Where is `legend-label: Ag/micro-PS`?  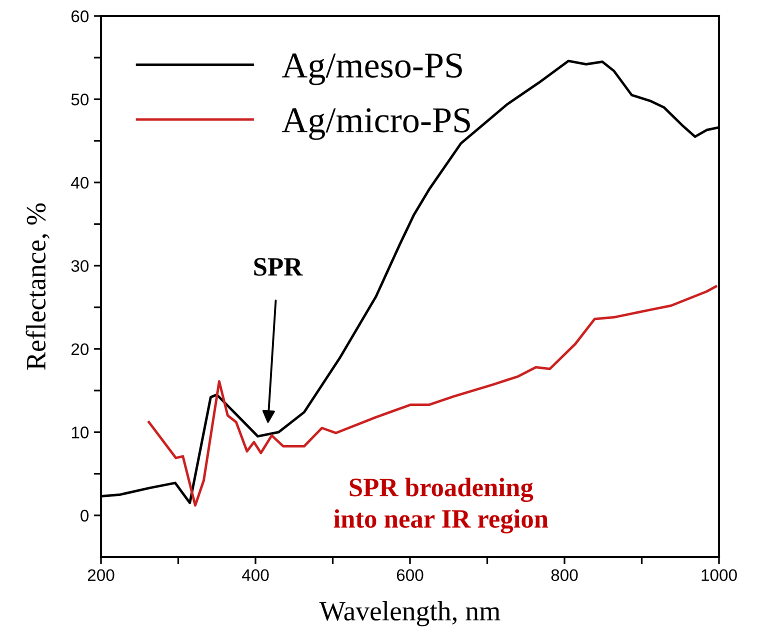 legend-label: Ag/micro-PS is located at coordinates (376, 124).